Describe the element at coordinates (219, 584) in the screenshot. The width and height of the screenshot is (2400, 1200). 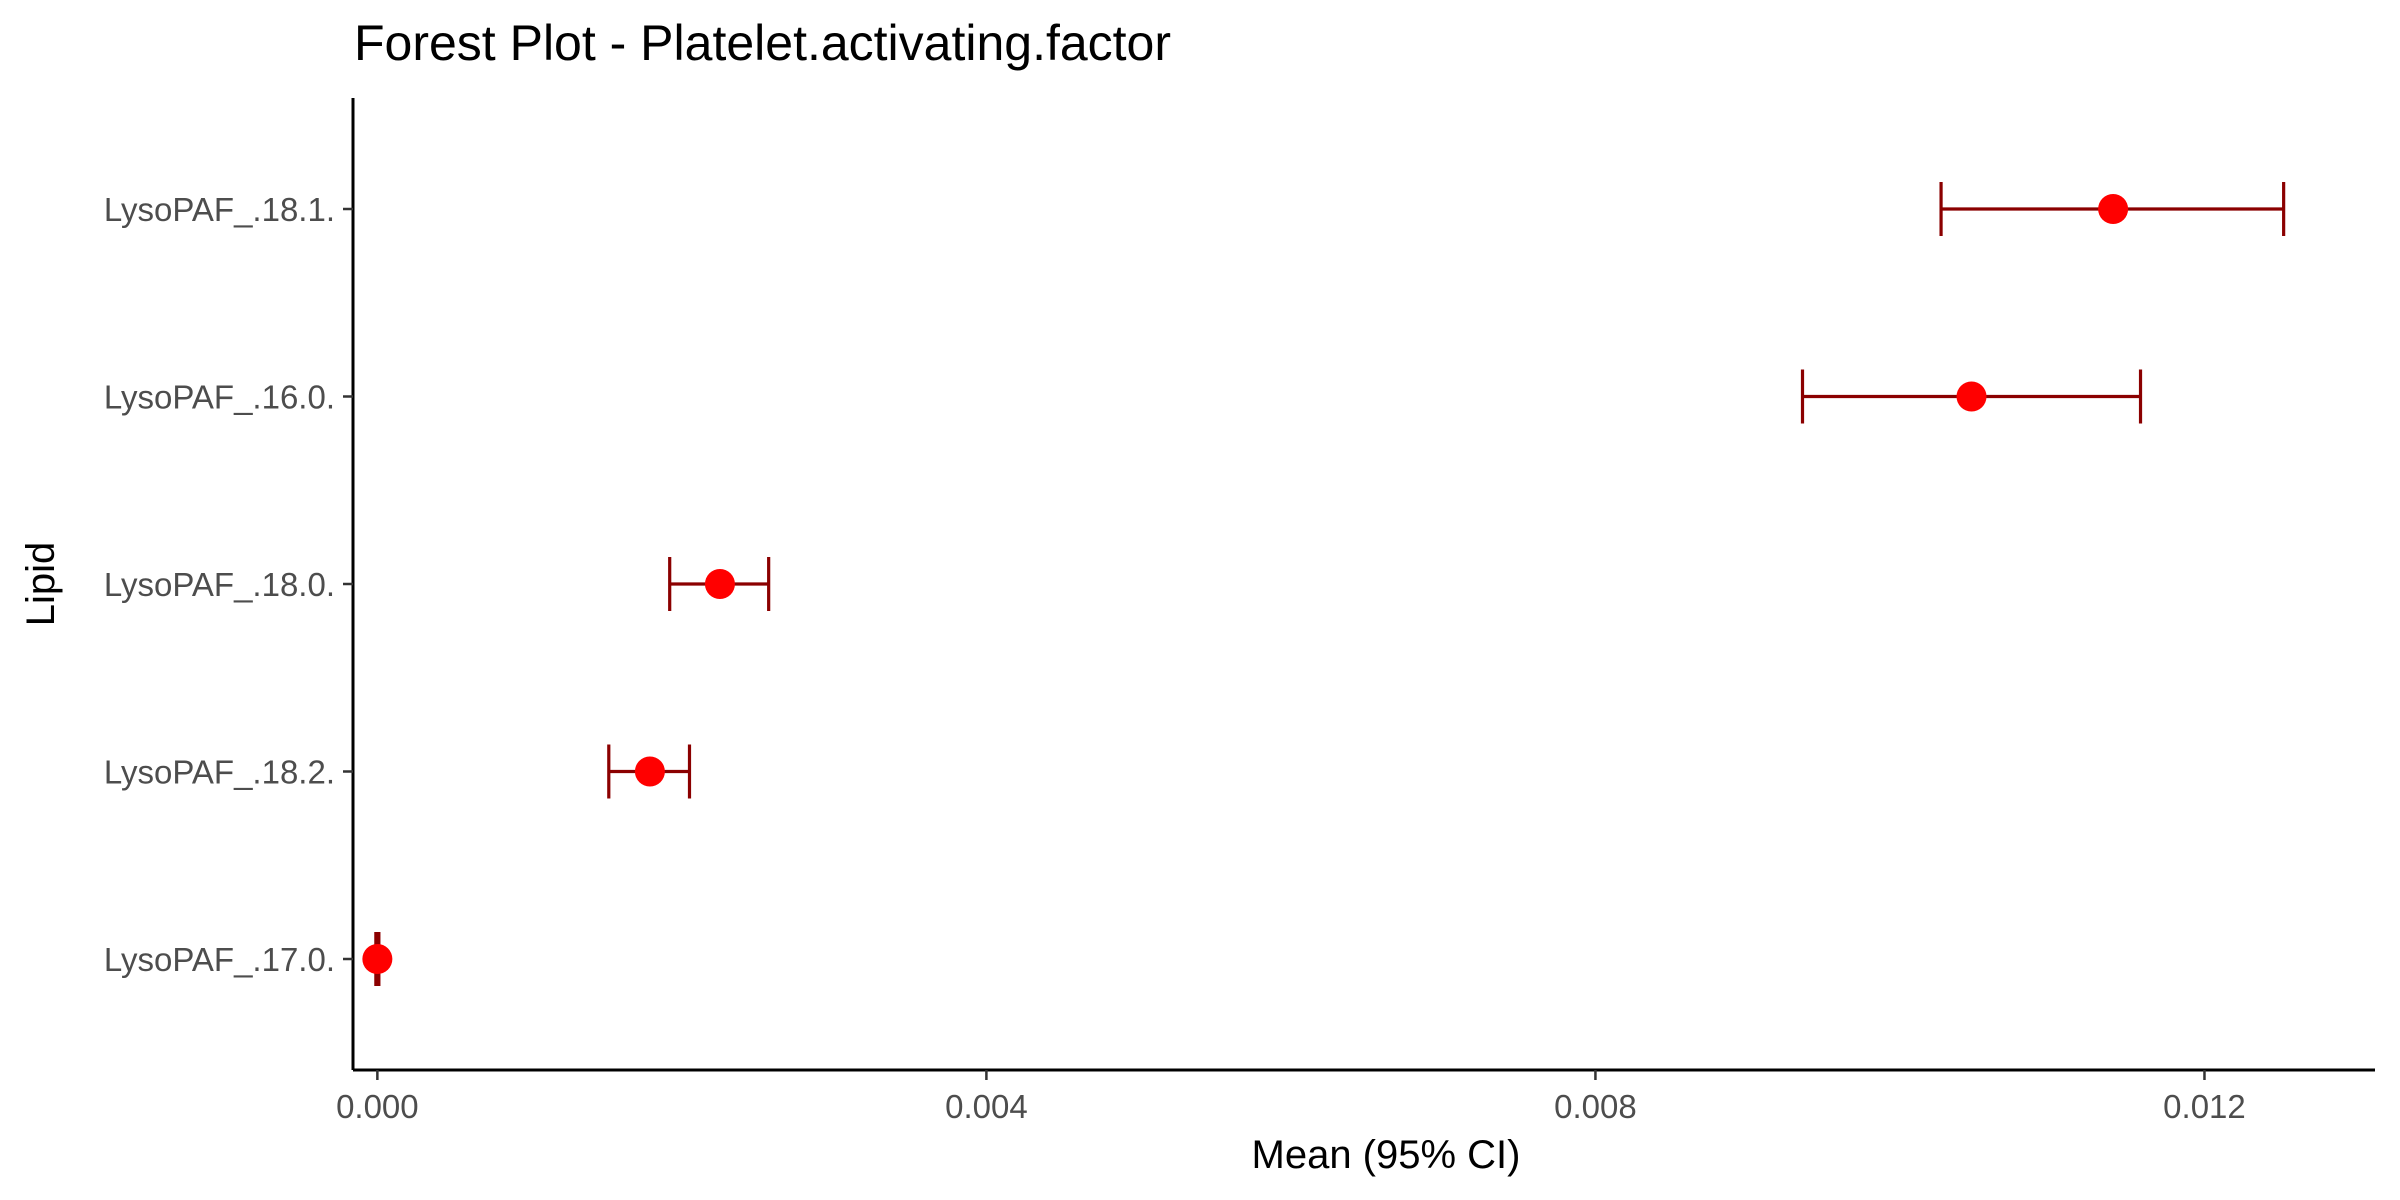
I see `y-tick-label: LysoPAF_.18.0.` at that location.